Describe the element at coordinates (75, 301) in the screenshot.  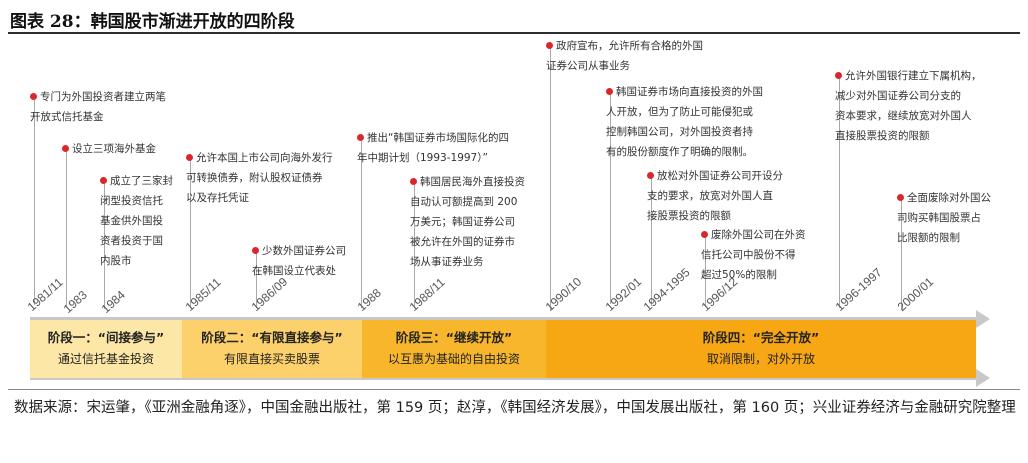
I see `date-label: 1983` at that location.